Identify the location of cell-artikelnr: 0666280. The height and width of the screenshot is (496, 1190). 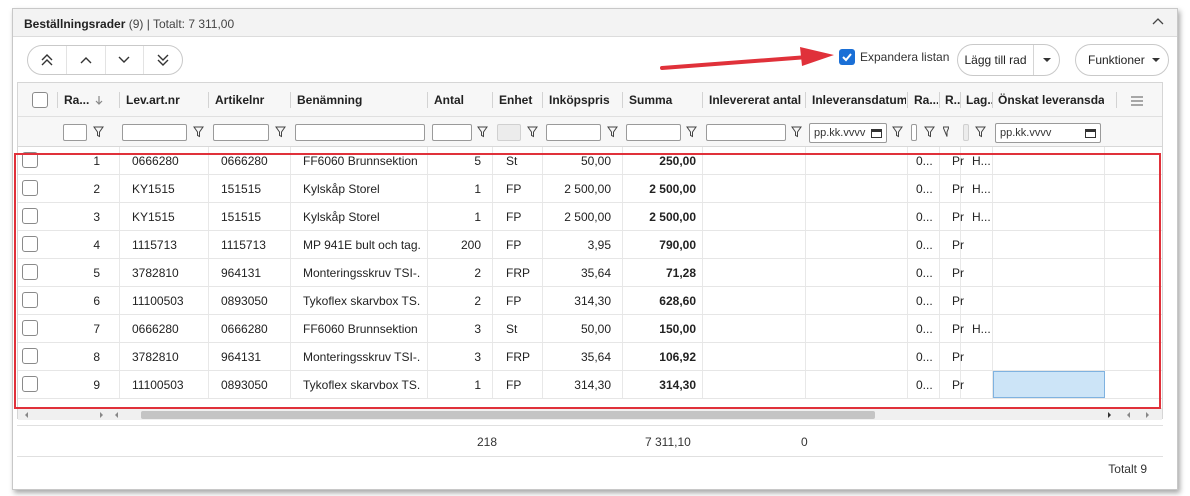
(244, 161).